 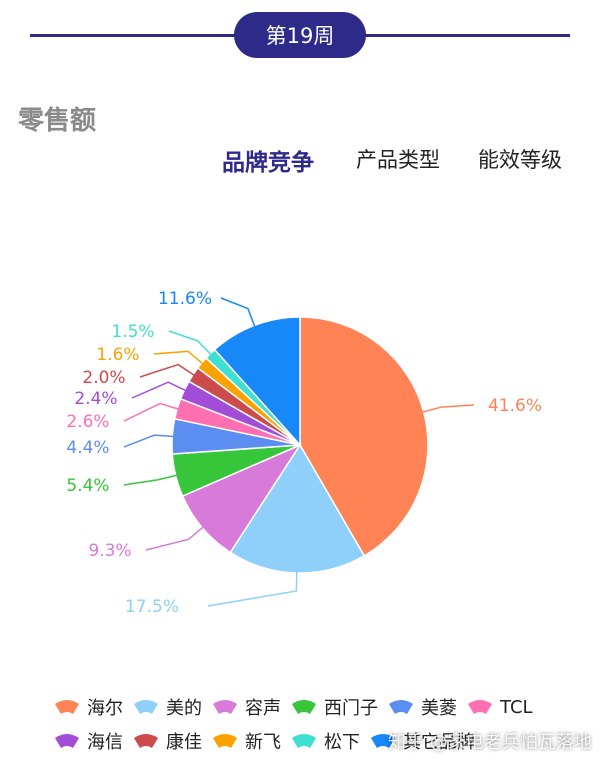 I want to click on legend-item-1: 海尔, so click(x=87, y=707).